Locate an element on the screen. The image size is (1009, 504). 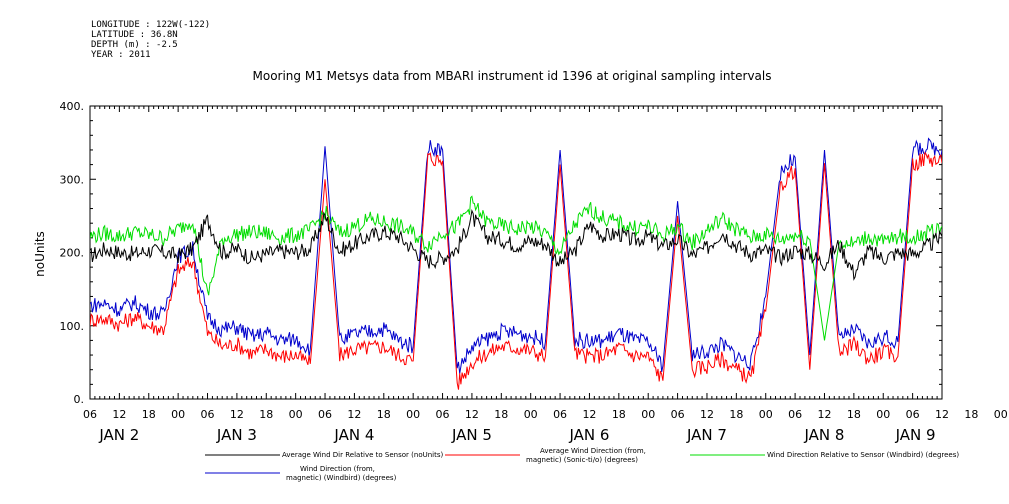
day-label: JAN 9 is located at coordinates (915, 435).